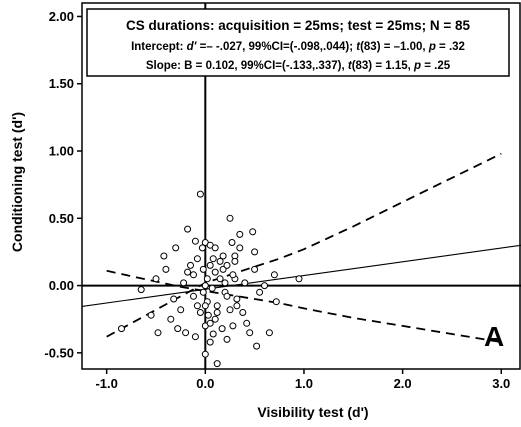  What do you see at coordinates (61, 83) in the screenshot?
I see `y-tick-label: 1.50` at bounding box center [61, 83].